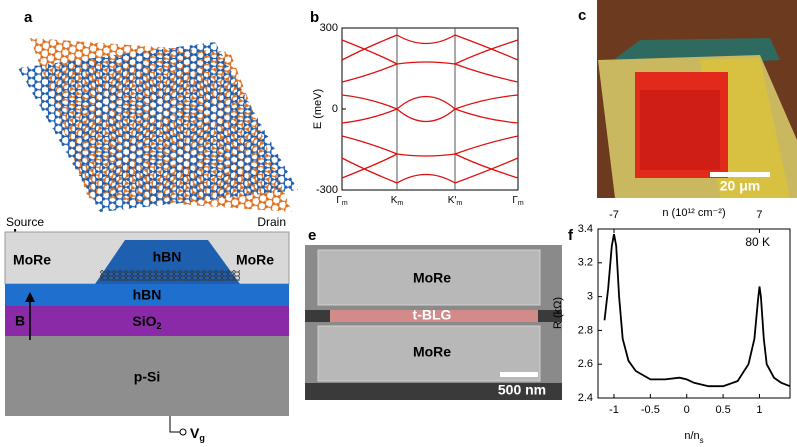 The width and height of the screenshot is (797, 447). I want to click on field-label: B, so click(20, 321).